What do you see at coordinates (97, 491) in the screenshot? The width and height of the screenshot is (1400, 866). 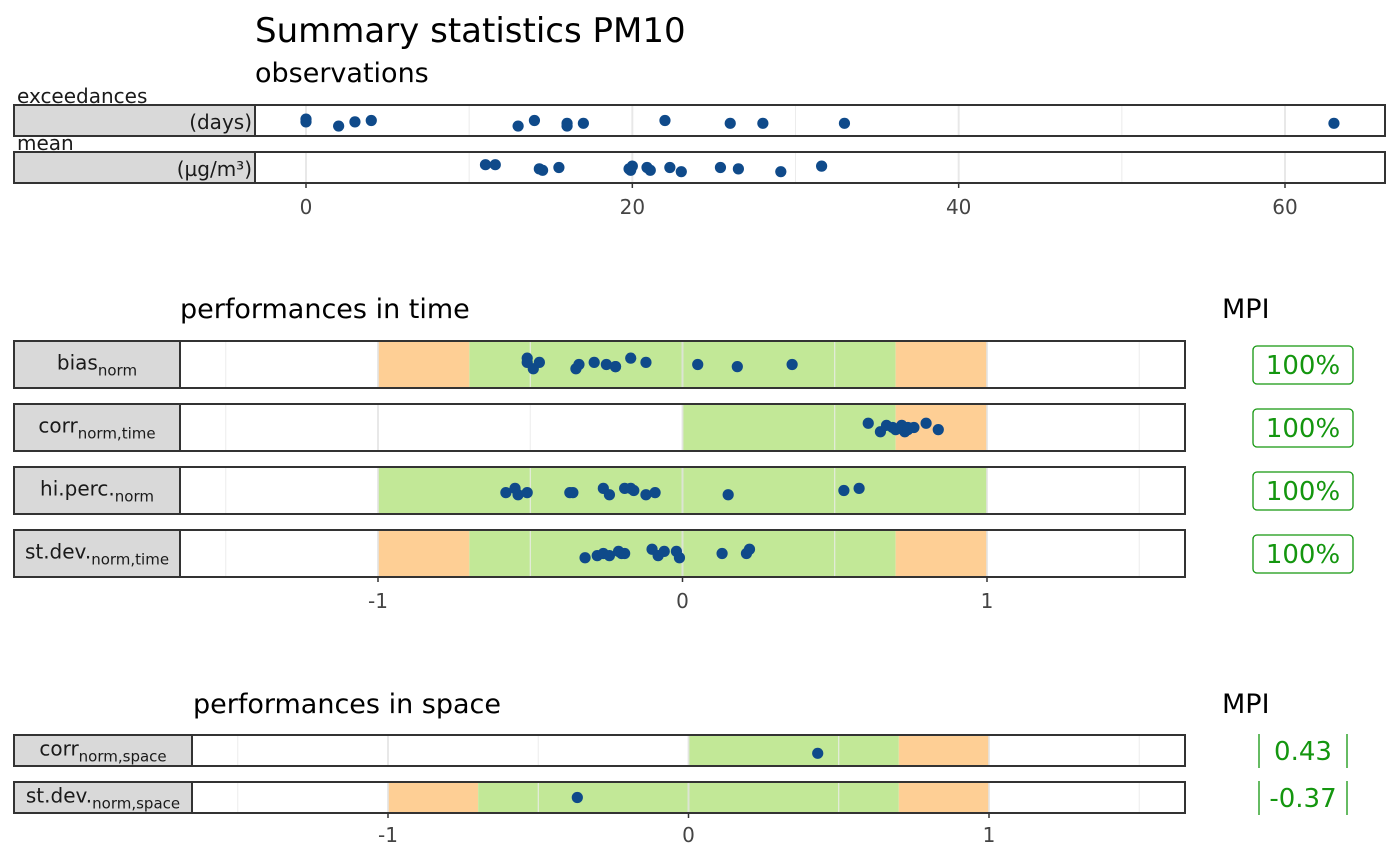 I see `strip-label: hi.perc.norm` at bounding box center [97, 491].